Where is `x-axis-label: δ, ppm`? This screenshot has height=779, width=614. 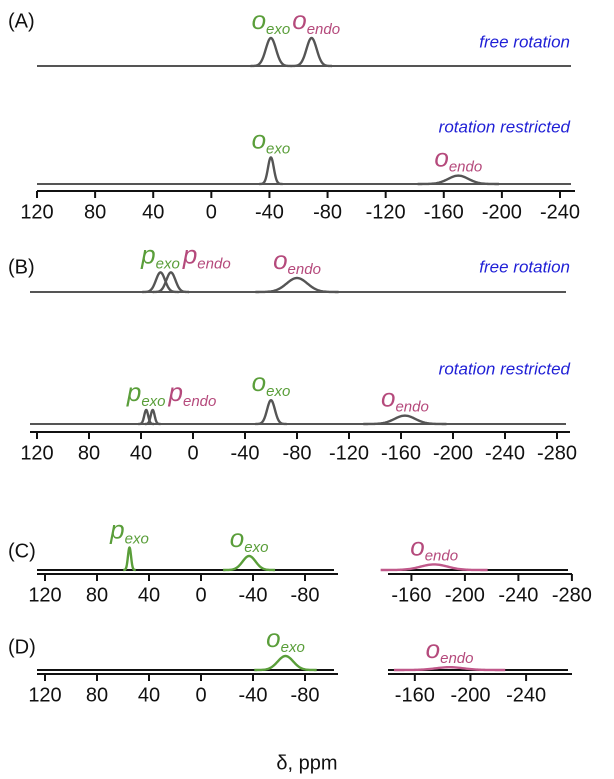 x-axis-label: δ, ppm is located at coordinates (306, 763).